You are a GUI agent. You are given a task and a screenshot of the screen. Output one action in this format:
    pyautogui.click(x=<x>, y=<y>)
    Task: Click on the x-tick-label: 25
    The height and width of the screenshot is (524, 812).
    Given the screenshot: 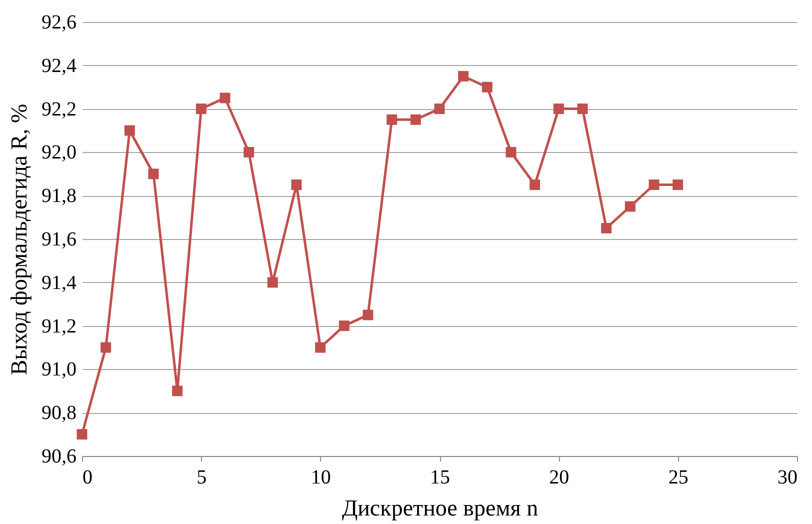 What is the action you would take?
    pyautogui.click(x=678, y=477)
    